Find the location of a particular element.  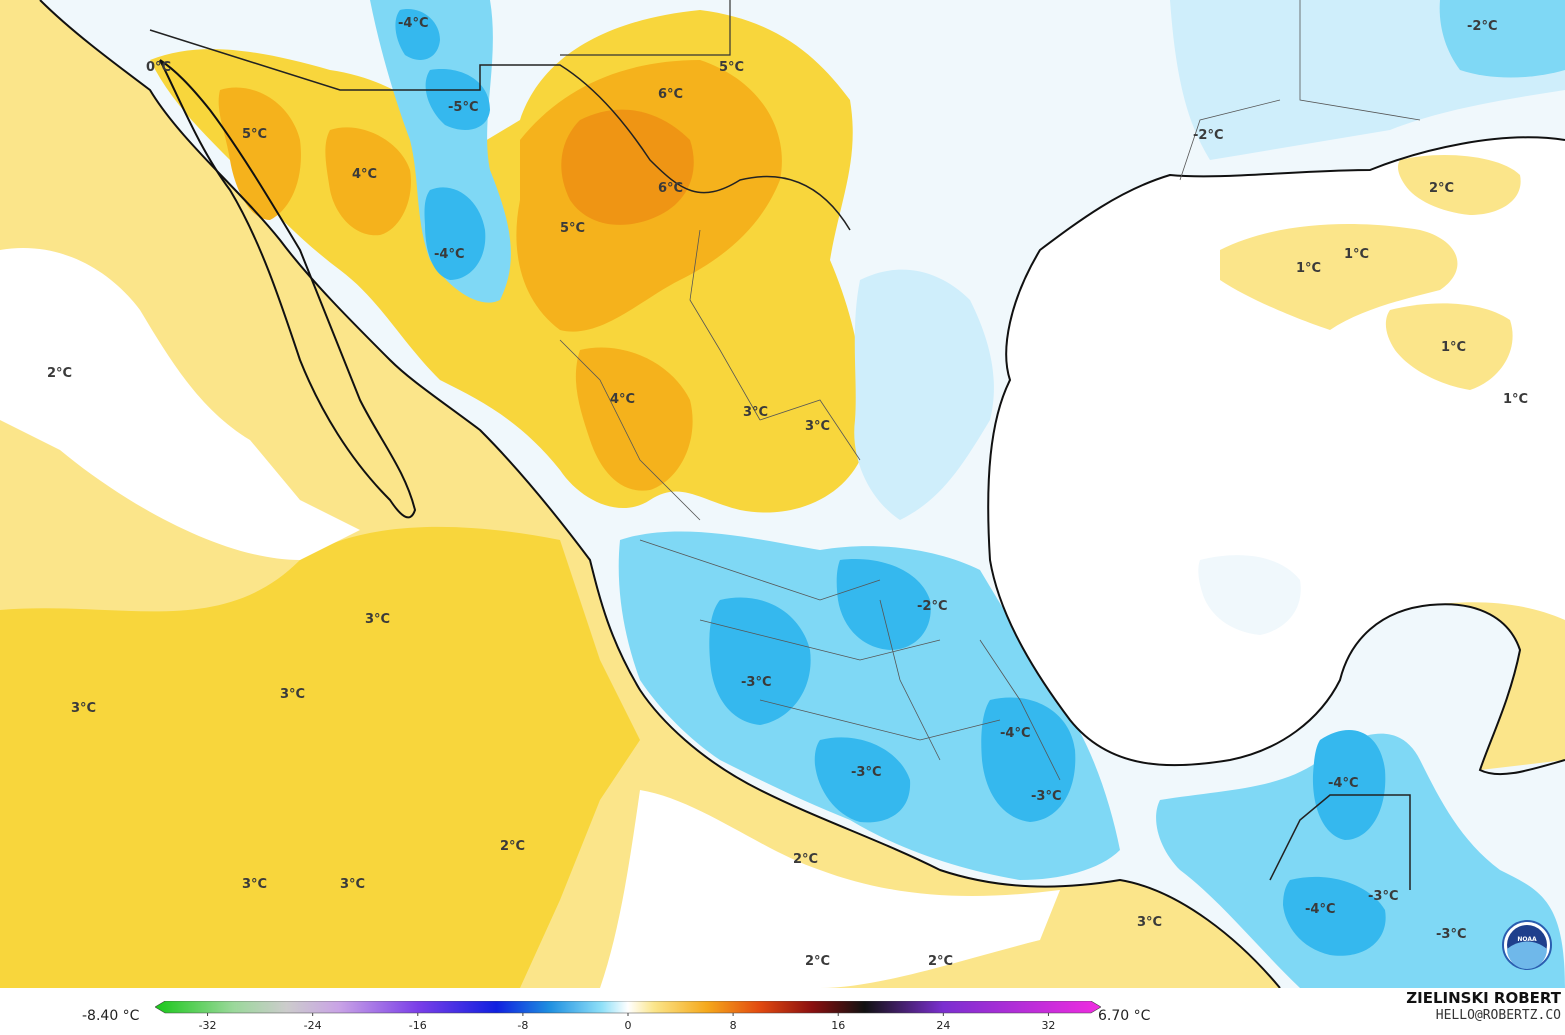

warm-region-sonora is located at coordinates (368, 181).